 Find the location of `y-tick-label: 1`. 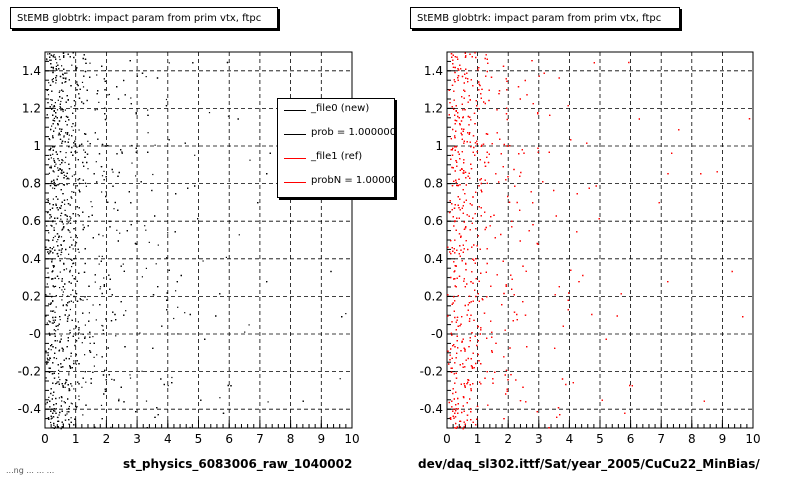

y-tick-label: 1 is located at coordinates (37, 146).